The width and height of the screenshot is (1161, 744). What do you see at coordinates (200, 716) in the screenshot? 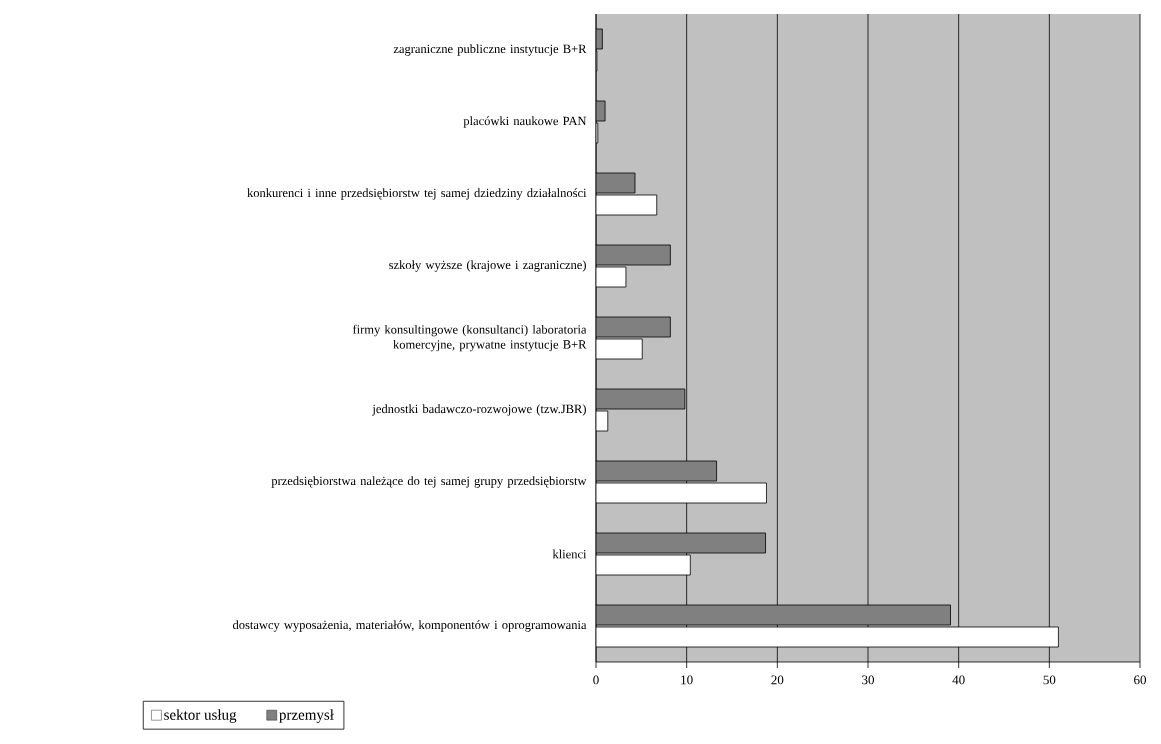
I see `legend-label: sektor usług` at bounding box center [200, 716].